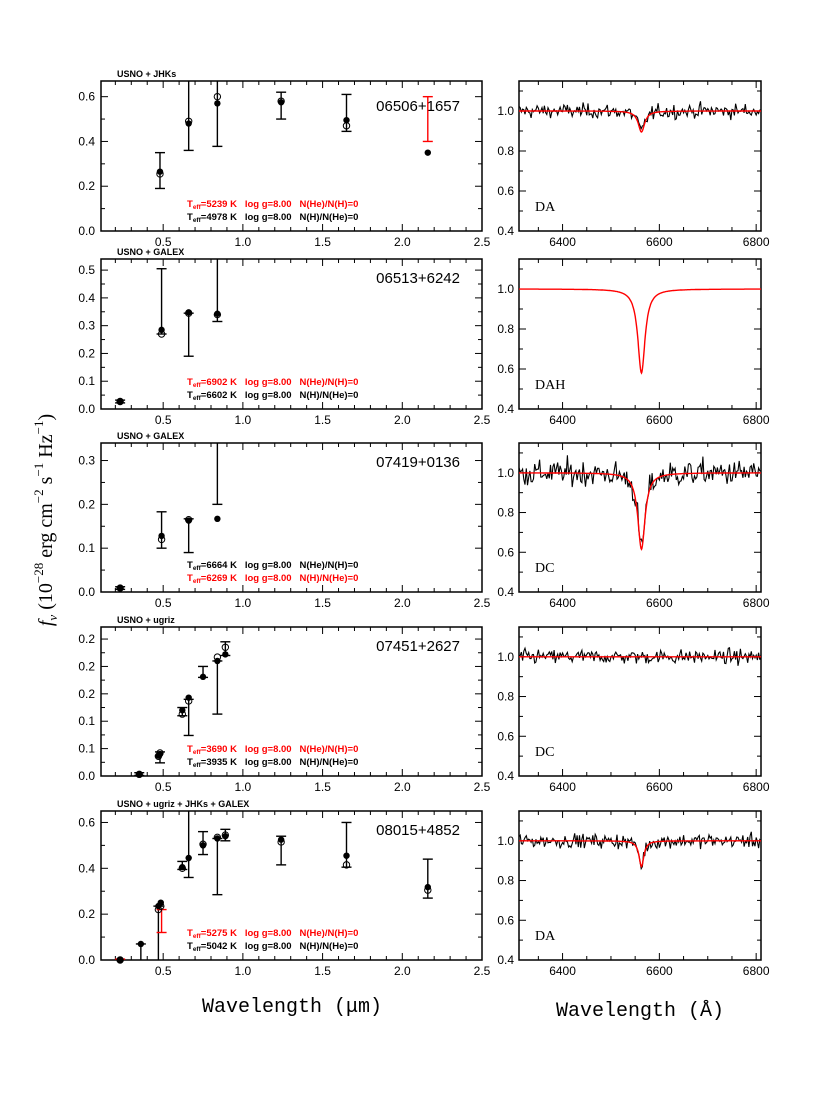 The height and width of the screenshot is (1106, 830). I want to click on fit-values: =3935 K log g=8.00 N(H)/N(He)=0, so click(280, 762).